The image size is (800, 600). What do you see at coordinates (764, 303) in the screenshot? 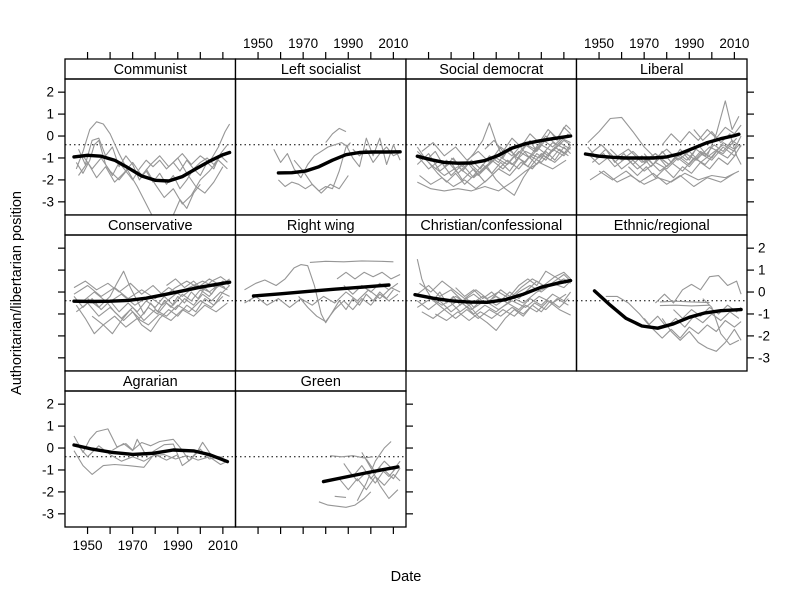
I see `axis-tick-labels: 2 1 0 -1 -2 -3` at bounding box center [764, 303].